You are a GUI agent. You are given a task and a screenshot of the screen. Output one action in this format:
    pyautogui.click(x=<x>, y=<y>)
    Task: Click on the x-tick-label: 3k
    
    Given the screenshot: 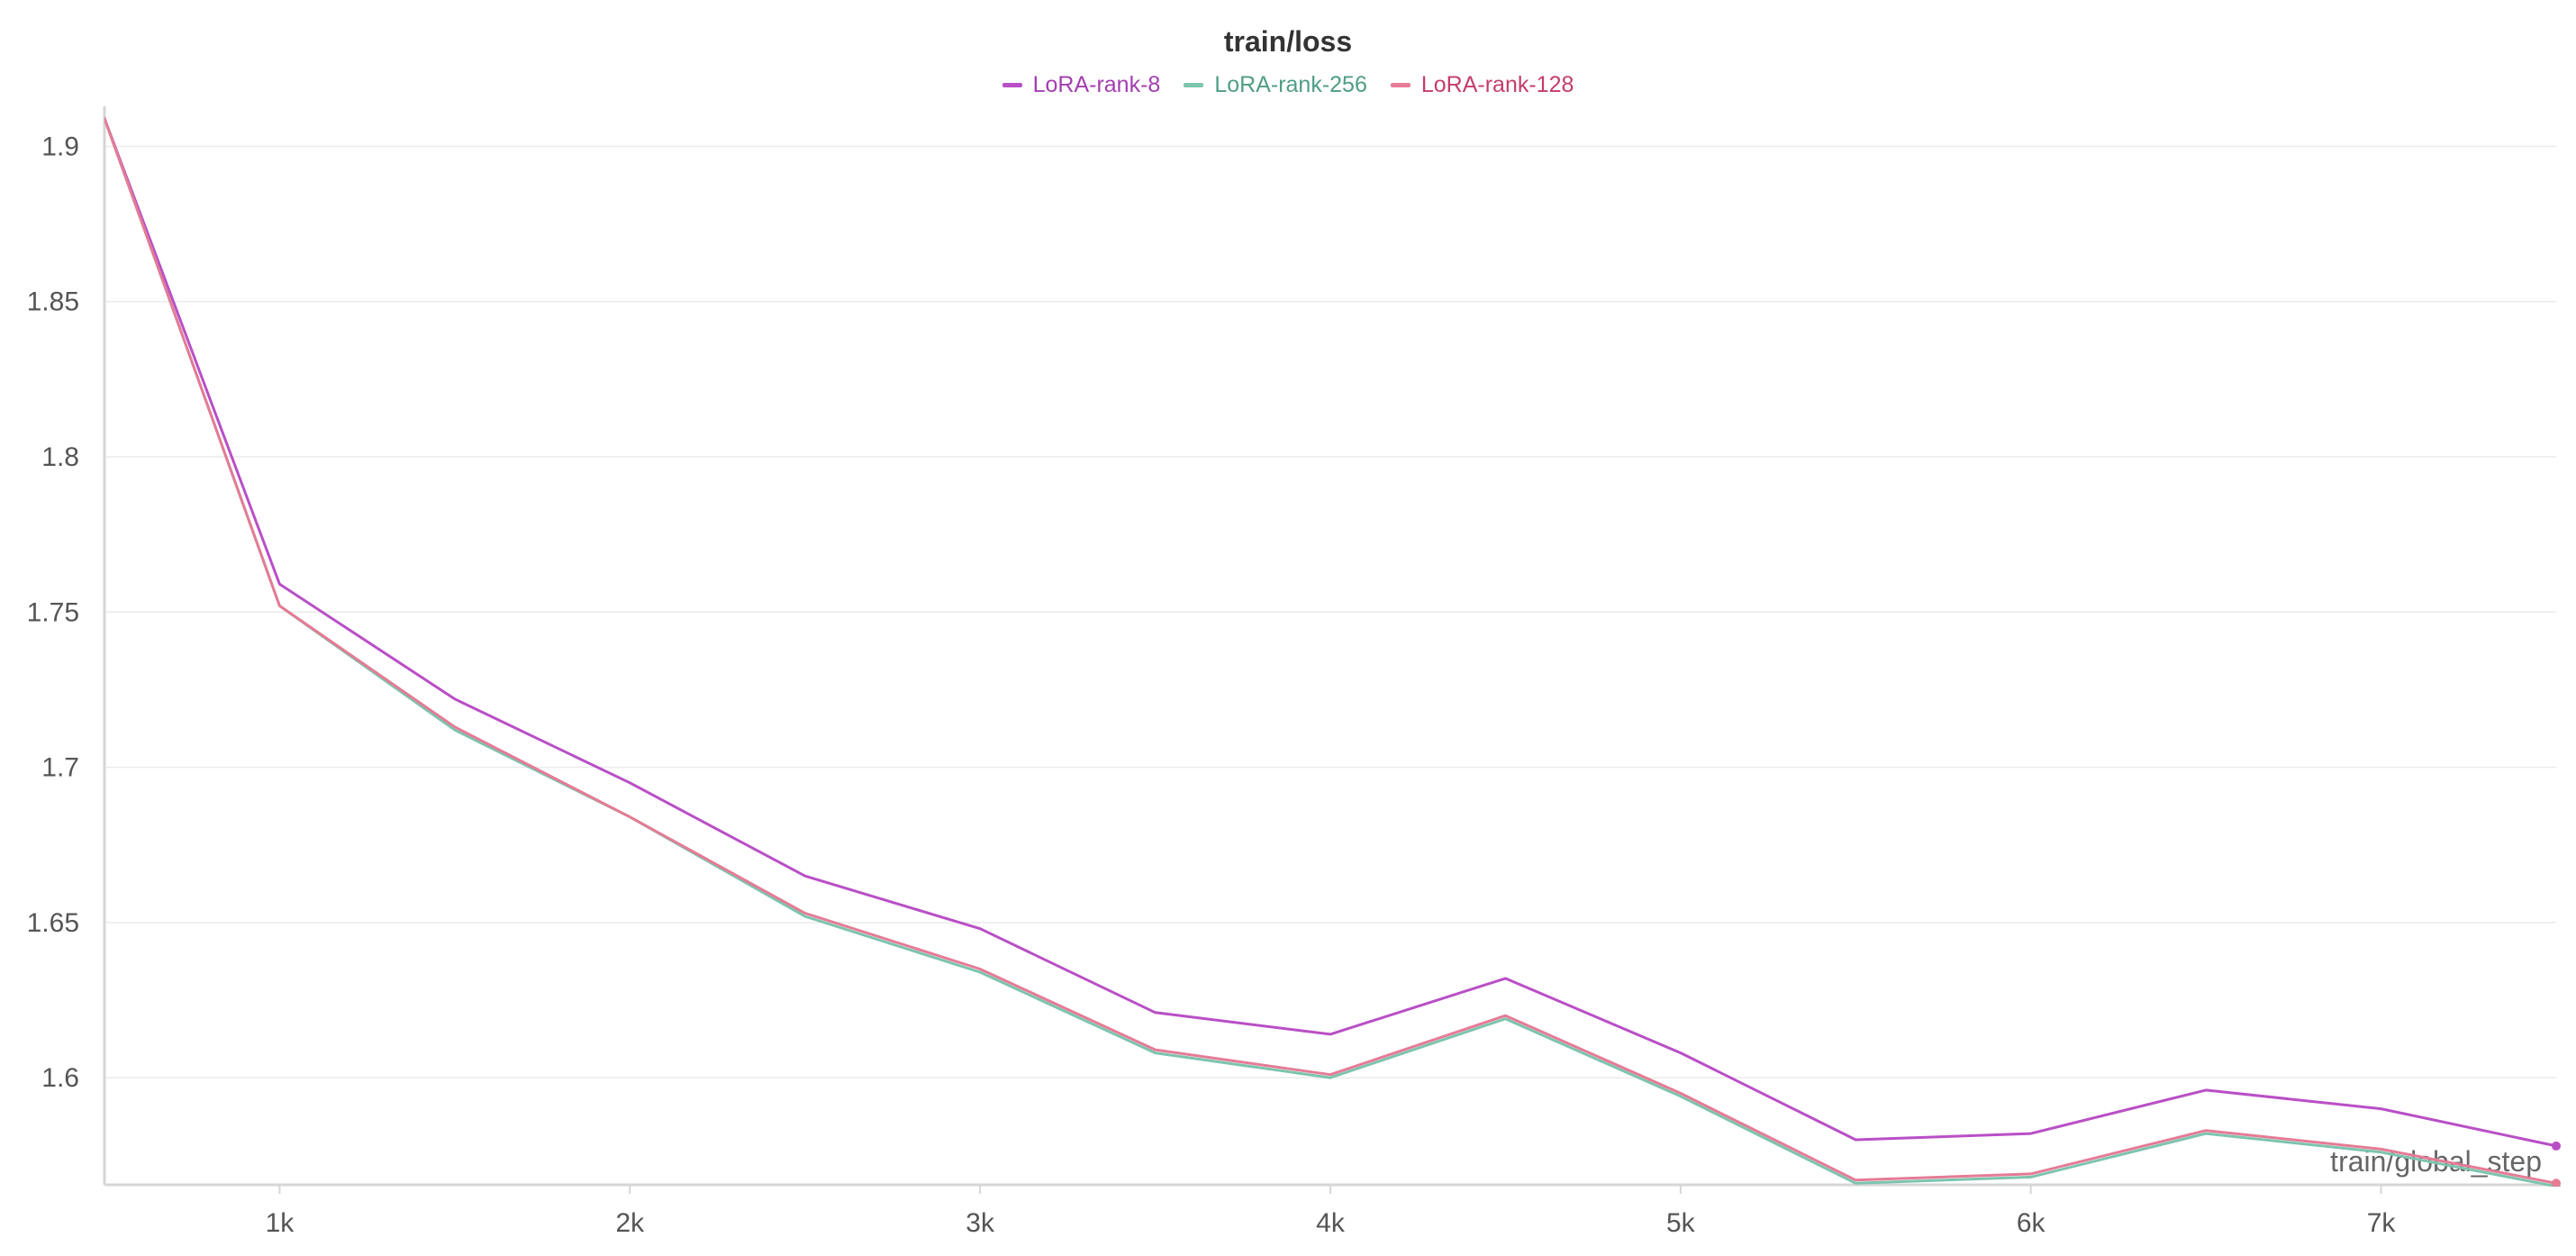 What is the action you would take?
    pyautogui.click(x=981, y=1223)
    